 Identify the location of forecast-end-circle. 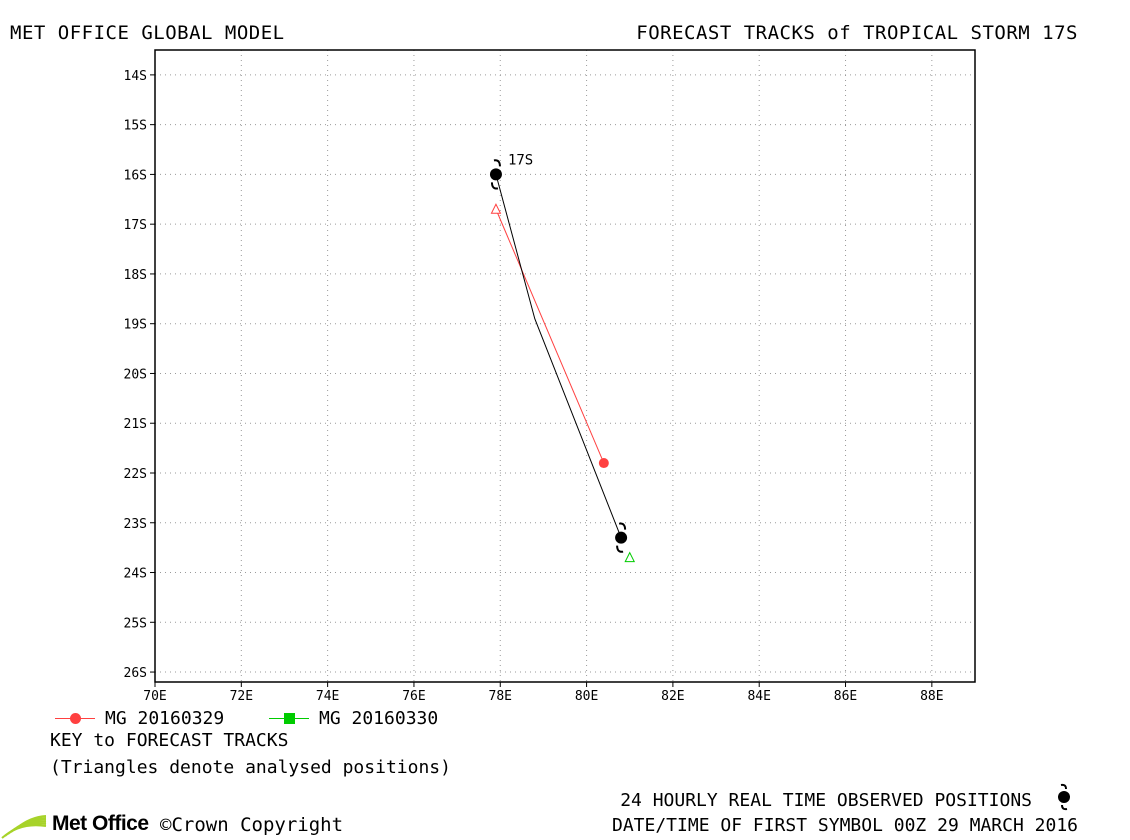
(603, 463).